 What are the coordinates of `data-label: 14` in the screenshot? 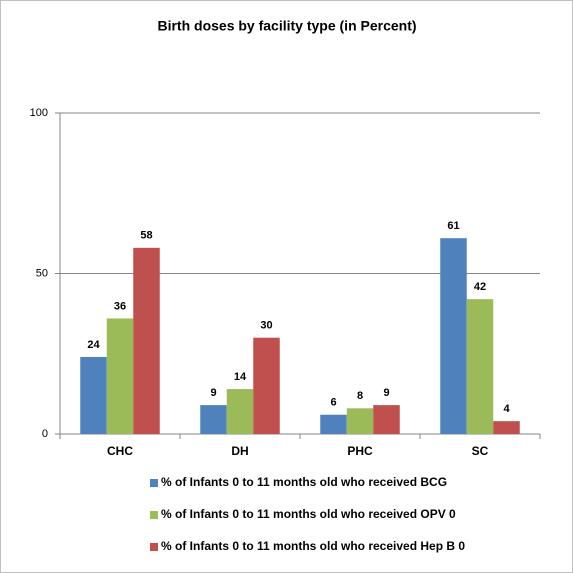 It's located at (240, 377).